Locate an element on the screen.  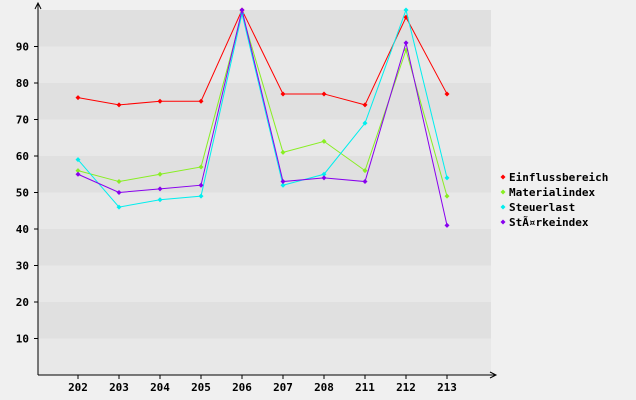
series-line is located at coordinates (262, 57).